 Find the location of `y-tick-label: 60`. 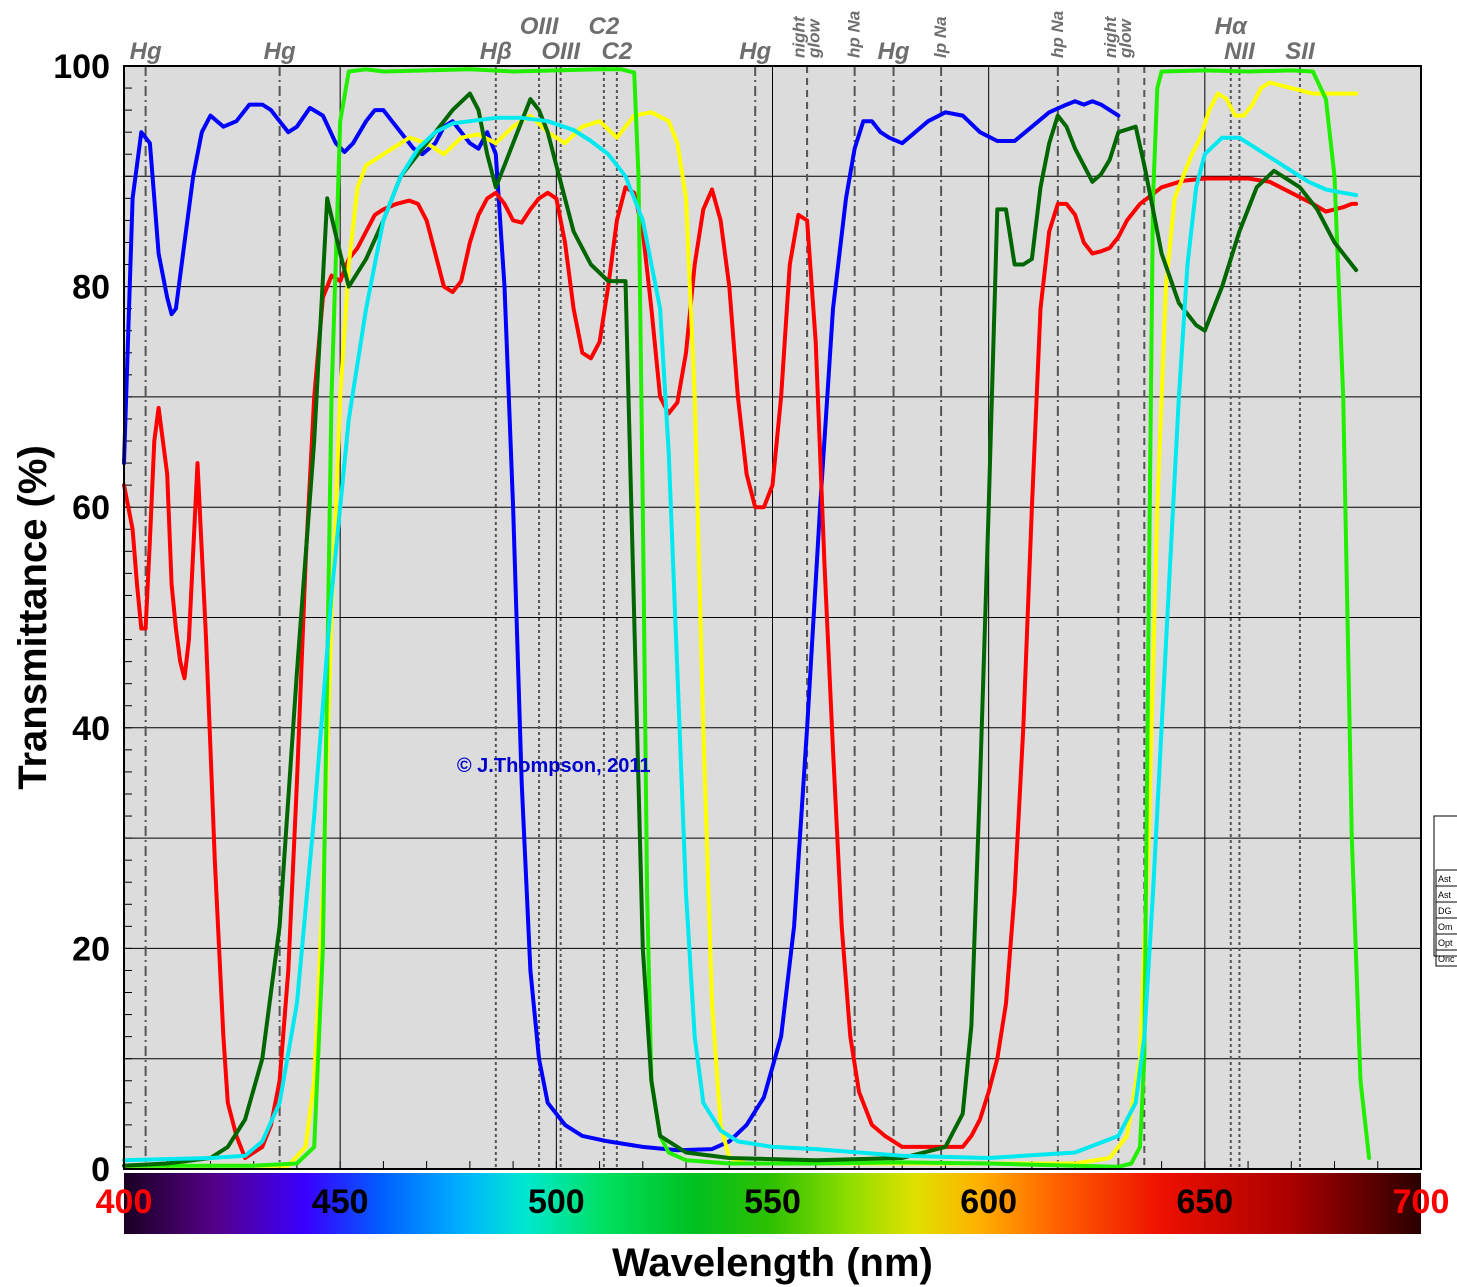

y-tick-label: 60 is located at coordinates (91, 508).